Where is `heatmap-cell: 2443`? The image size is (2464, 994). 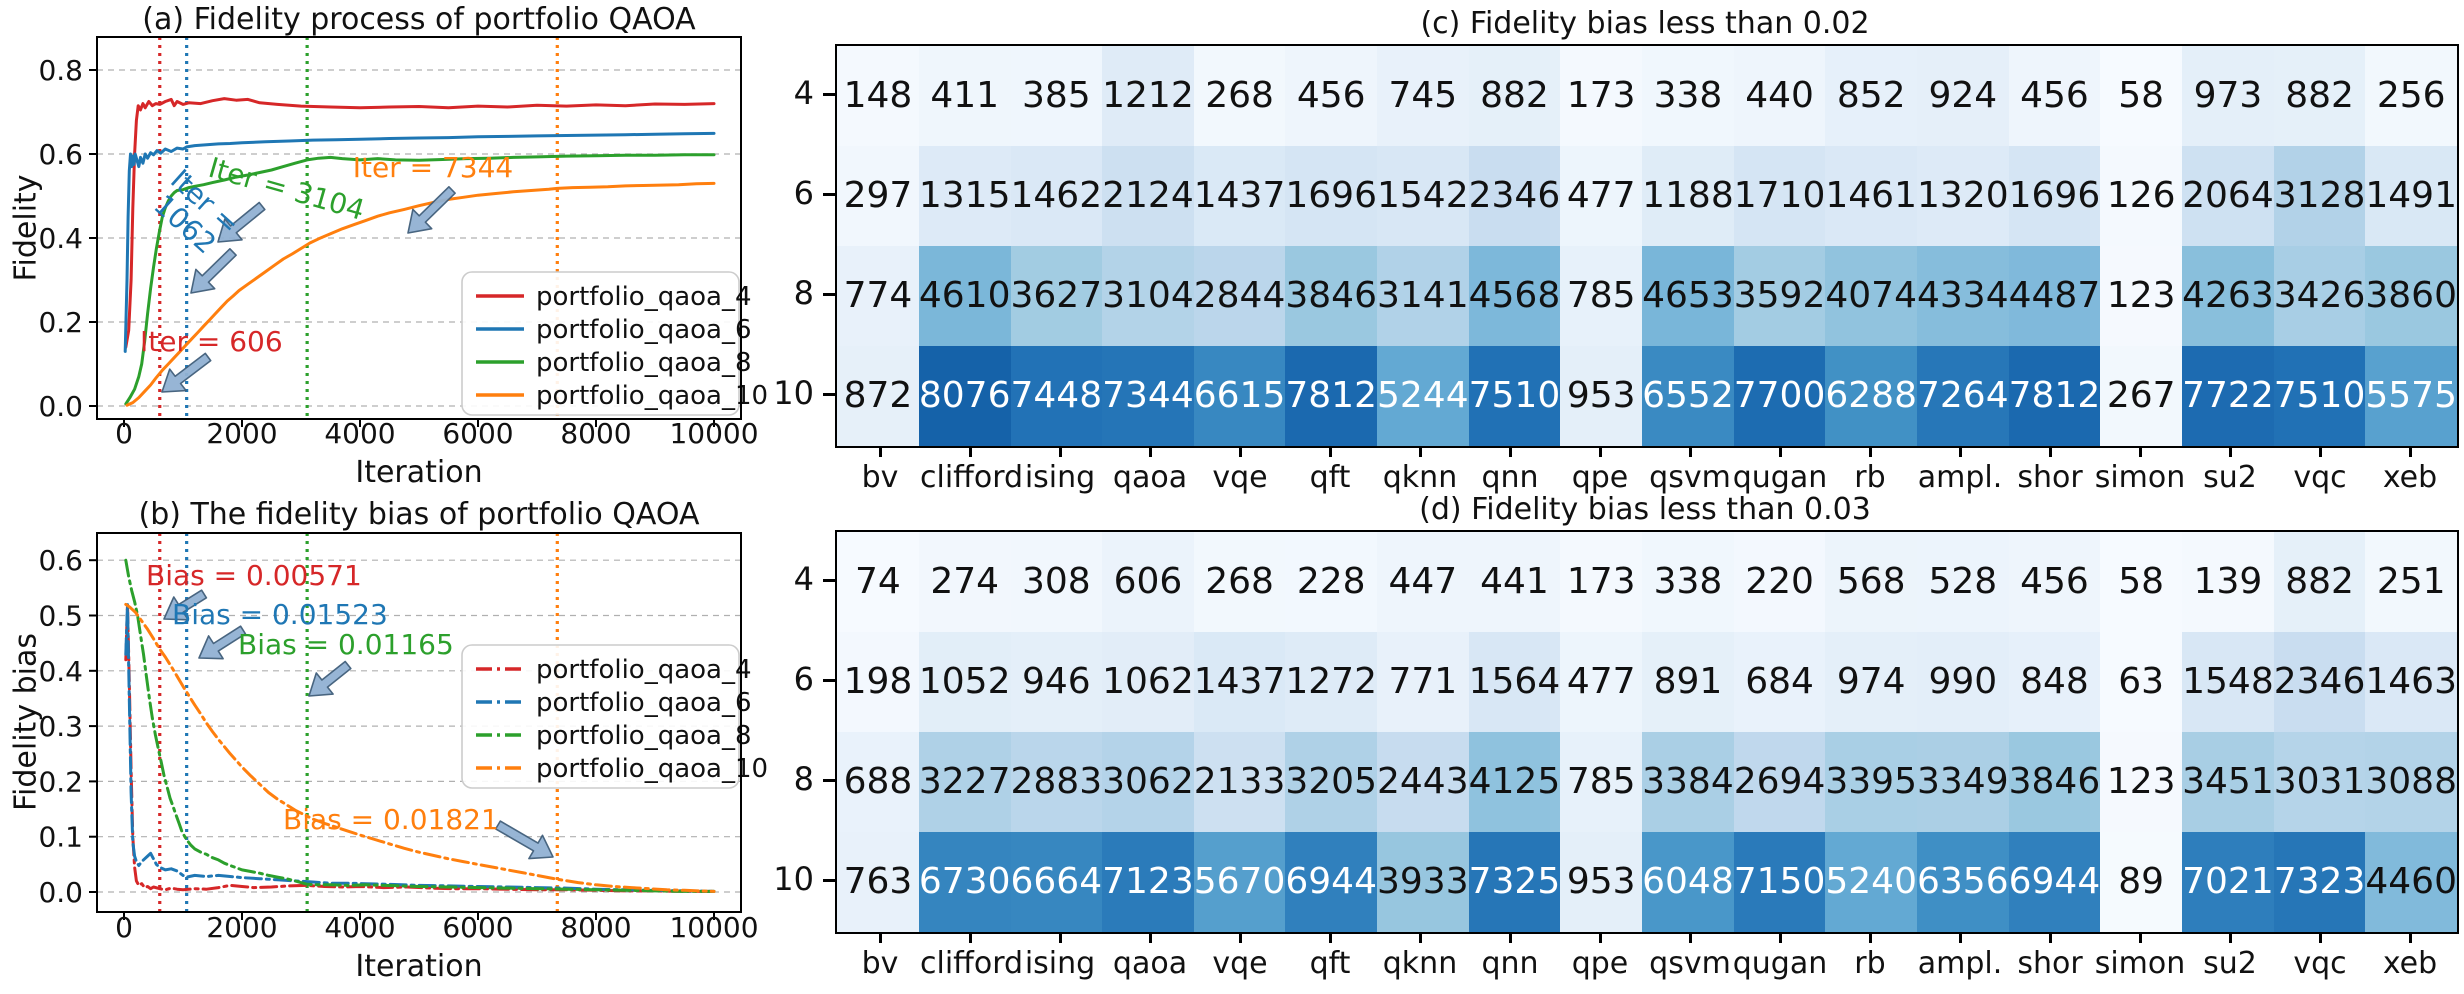 heatmap-cell: 2443 is located at coordinates (1423, 782).